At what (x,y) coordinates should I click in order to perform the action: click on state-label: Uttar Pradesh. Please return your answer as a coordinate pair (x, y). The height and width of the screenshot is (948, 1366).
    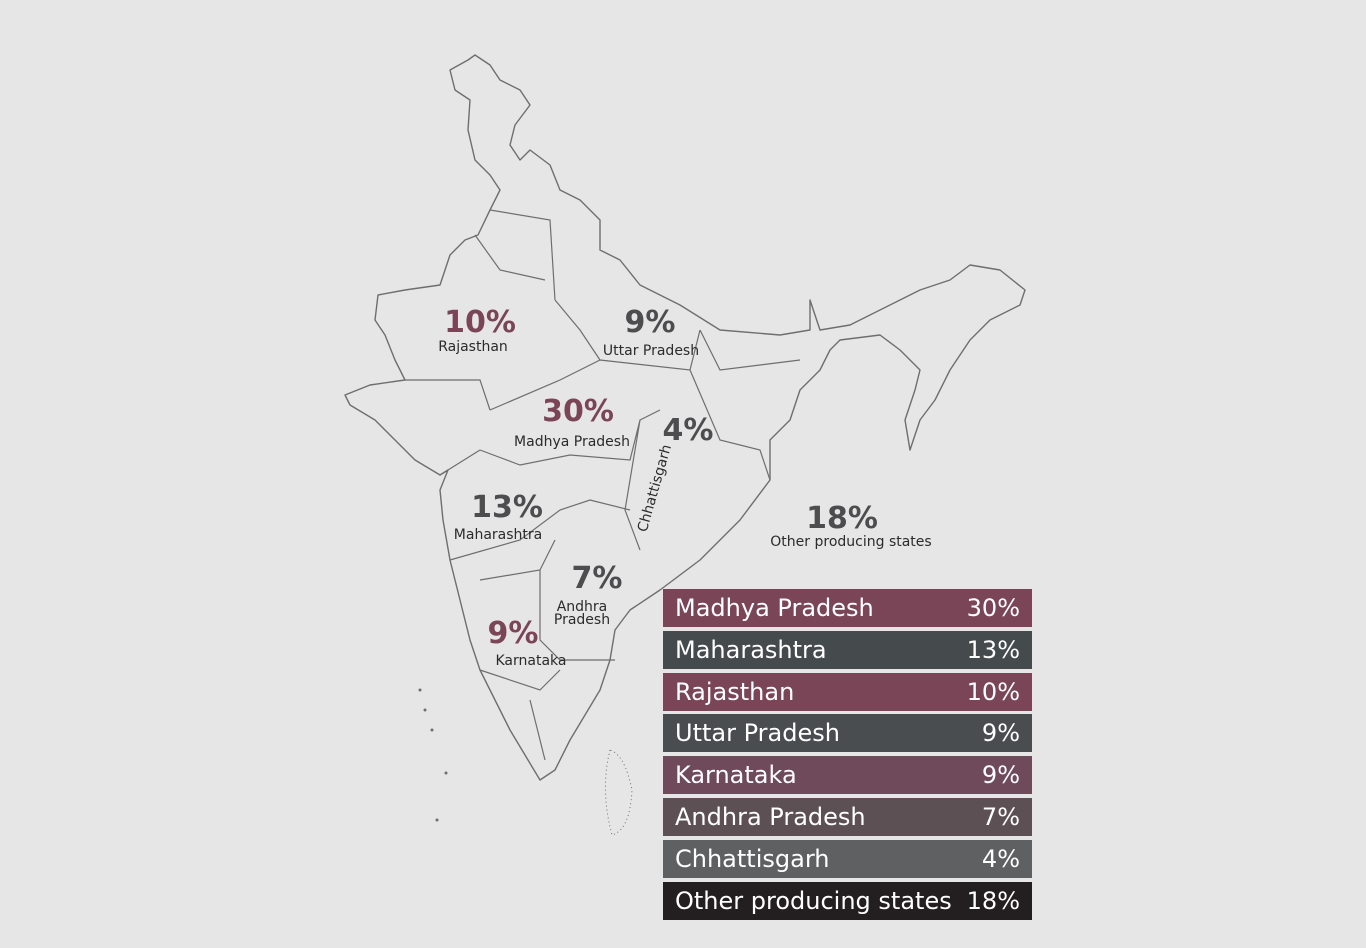
    Looking at the image, I should click on (651, 351).